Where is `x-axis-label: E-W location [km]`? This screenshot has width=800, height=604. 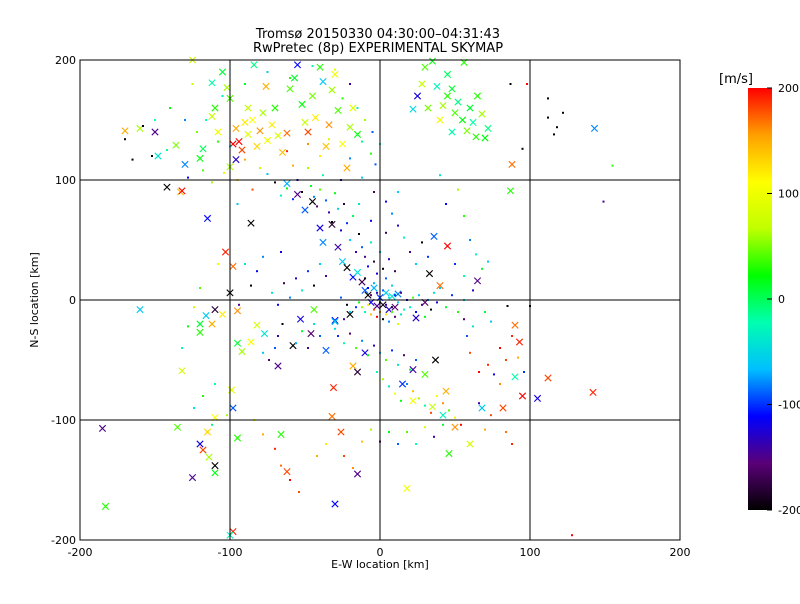
x-axis-label: E-W location [km] is located at coordinates (380, 564).